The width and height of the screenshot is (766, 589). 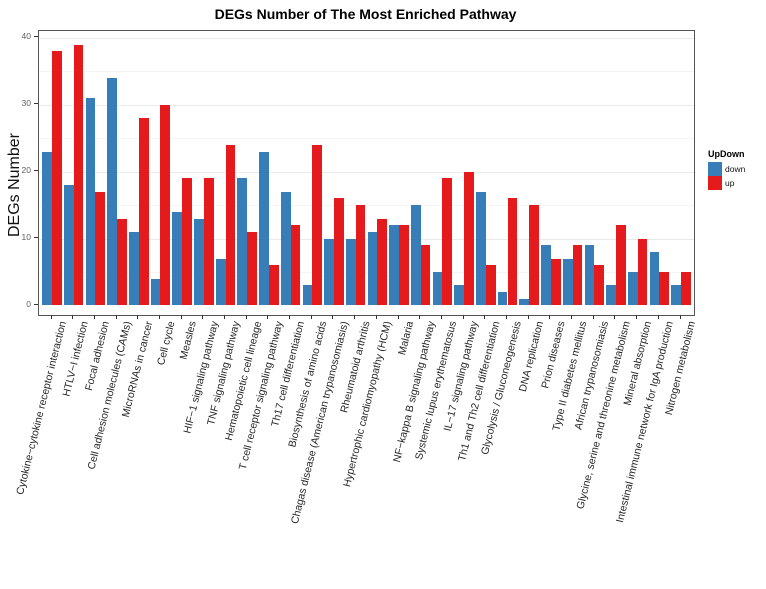 What do you see at coordinates (735, 169) in the screenshot?
I see `legend-label-down: down` at bounding box center [735, 169].